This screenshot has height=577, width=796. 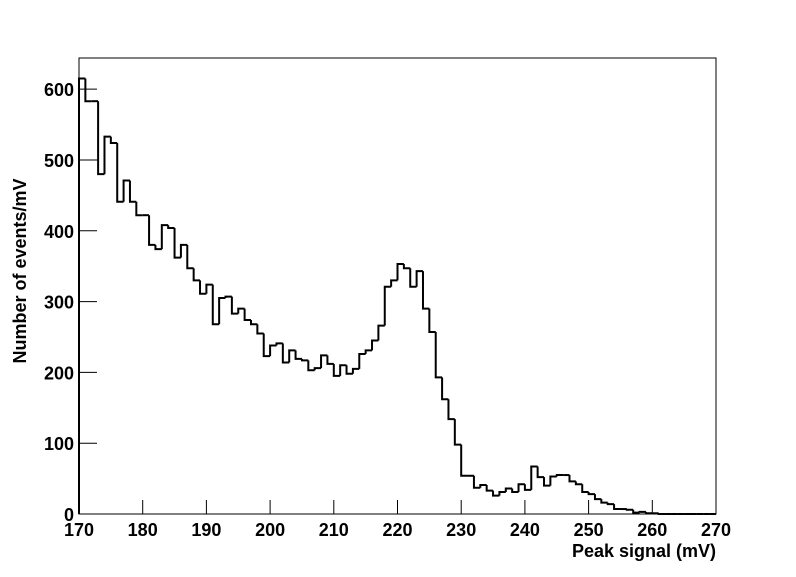 What do you see at coordinates (206, 530) in the screenshot?
I see `x-tick-label: 190` at bounding box center [206, 530].